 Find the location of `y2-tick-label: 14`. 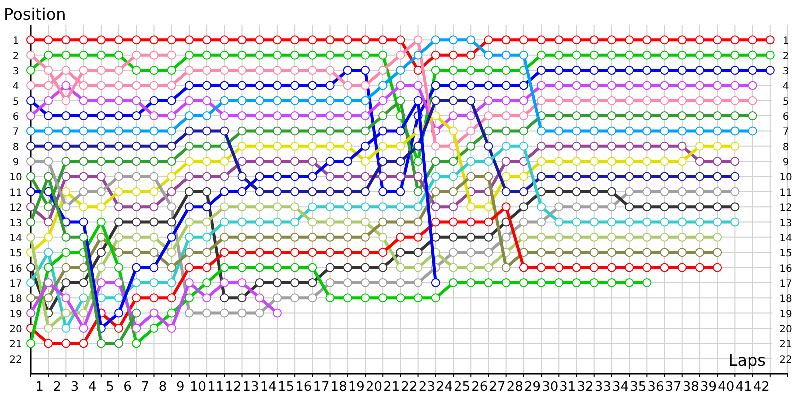

y2-tick-label: 14 is located at coordinates (786, 238).